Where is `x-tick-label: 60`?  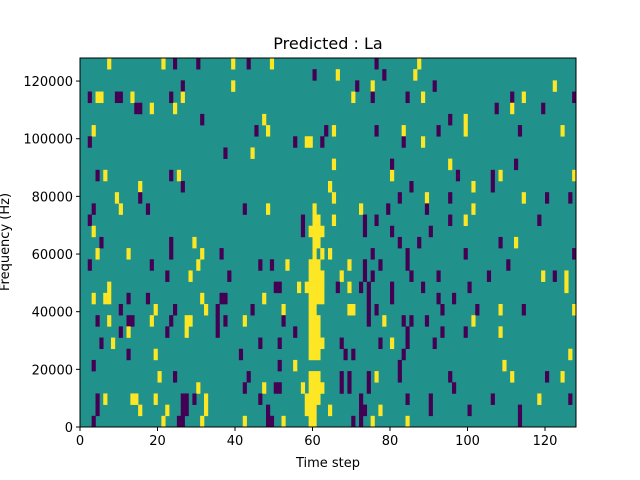
x-tick-label: 60 is located at coordinates (312, 441).